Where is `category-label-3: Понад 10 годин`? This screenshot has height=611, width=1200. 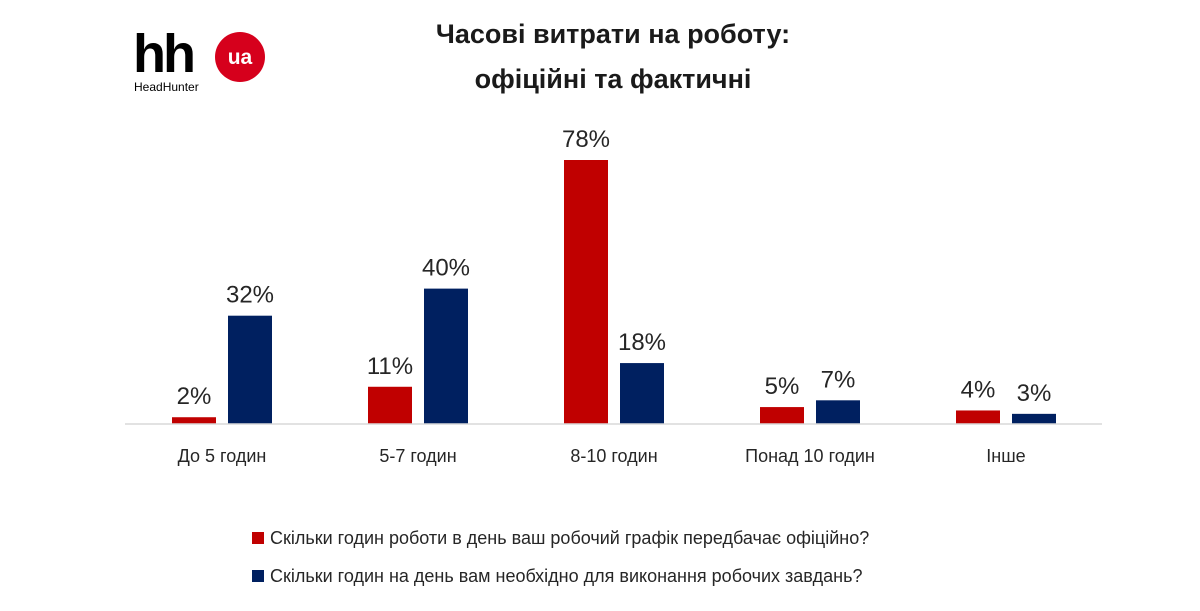
category-label-3: Понад 10 годин is located at coordinates (810, 456).